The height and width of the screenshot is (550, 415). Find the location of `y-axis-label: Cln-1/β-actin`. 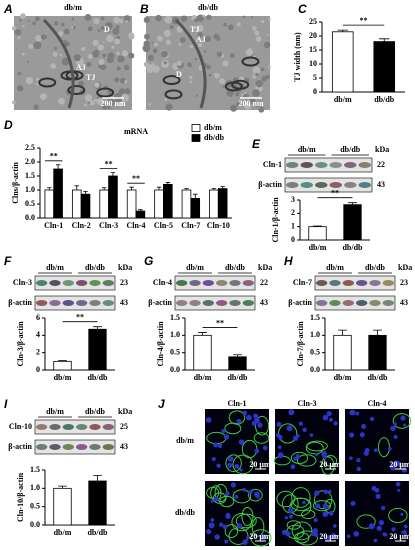

y-axis-label: Cln-1/β-actin is located at coordinates (275, 220).